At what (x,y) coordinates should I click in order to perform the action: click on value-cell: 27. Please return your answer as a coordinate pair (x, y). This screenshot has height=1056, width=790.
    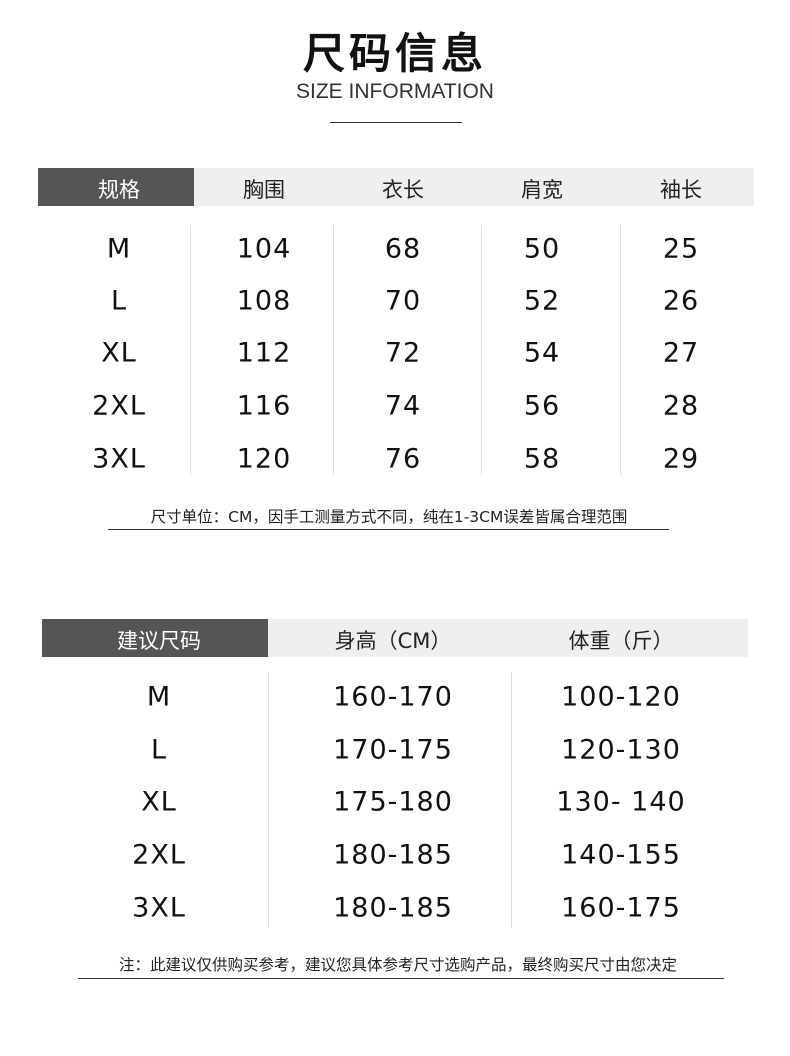
    Looking at the image, I should click on (681, 353).